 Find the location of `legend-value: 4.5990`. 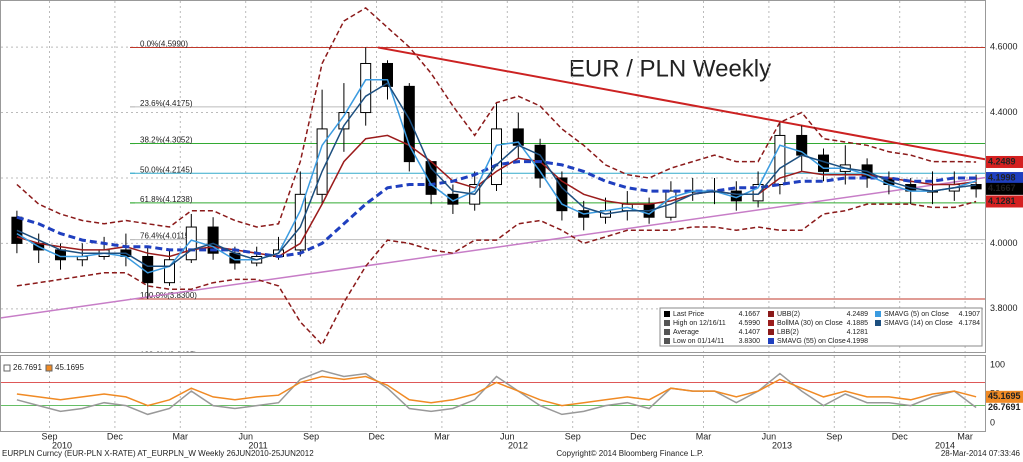

legend-value: 4.5990 is located at coordinates (750, 323).